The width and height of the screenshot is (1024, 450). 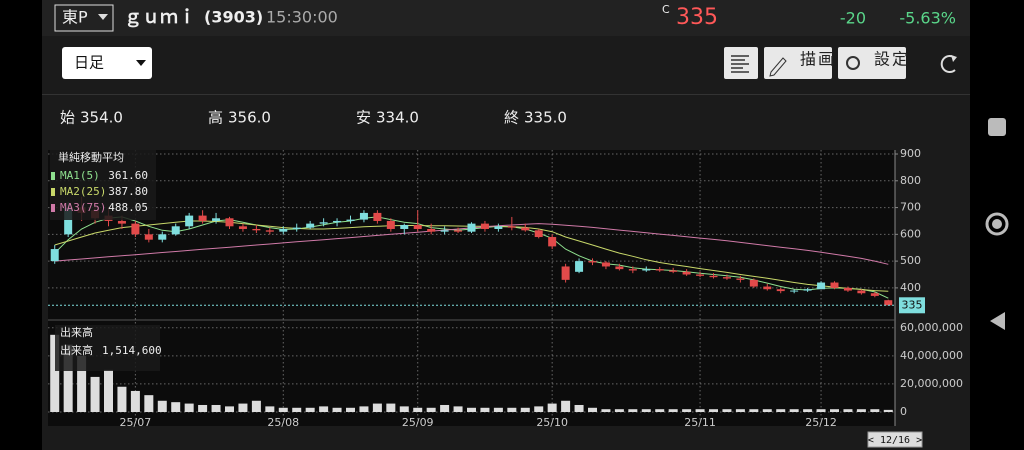 I want to click on nav-recent, so click(x=997, y=127).